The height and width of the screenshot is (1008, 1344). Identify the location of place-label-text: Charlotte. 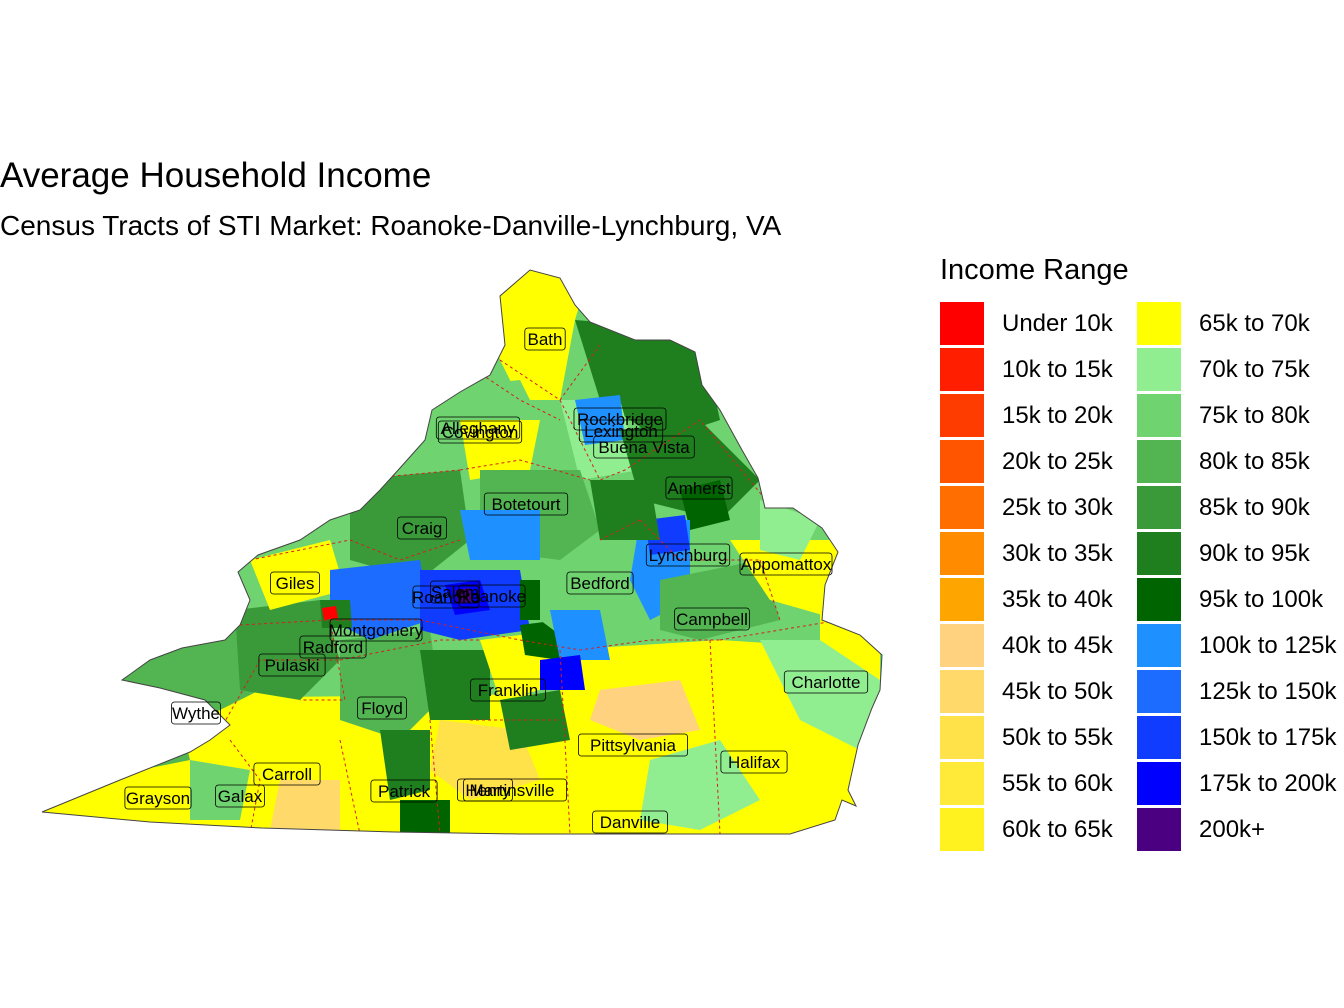
(826, 682).